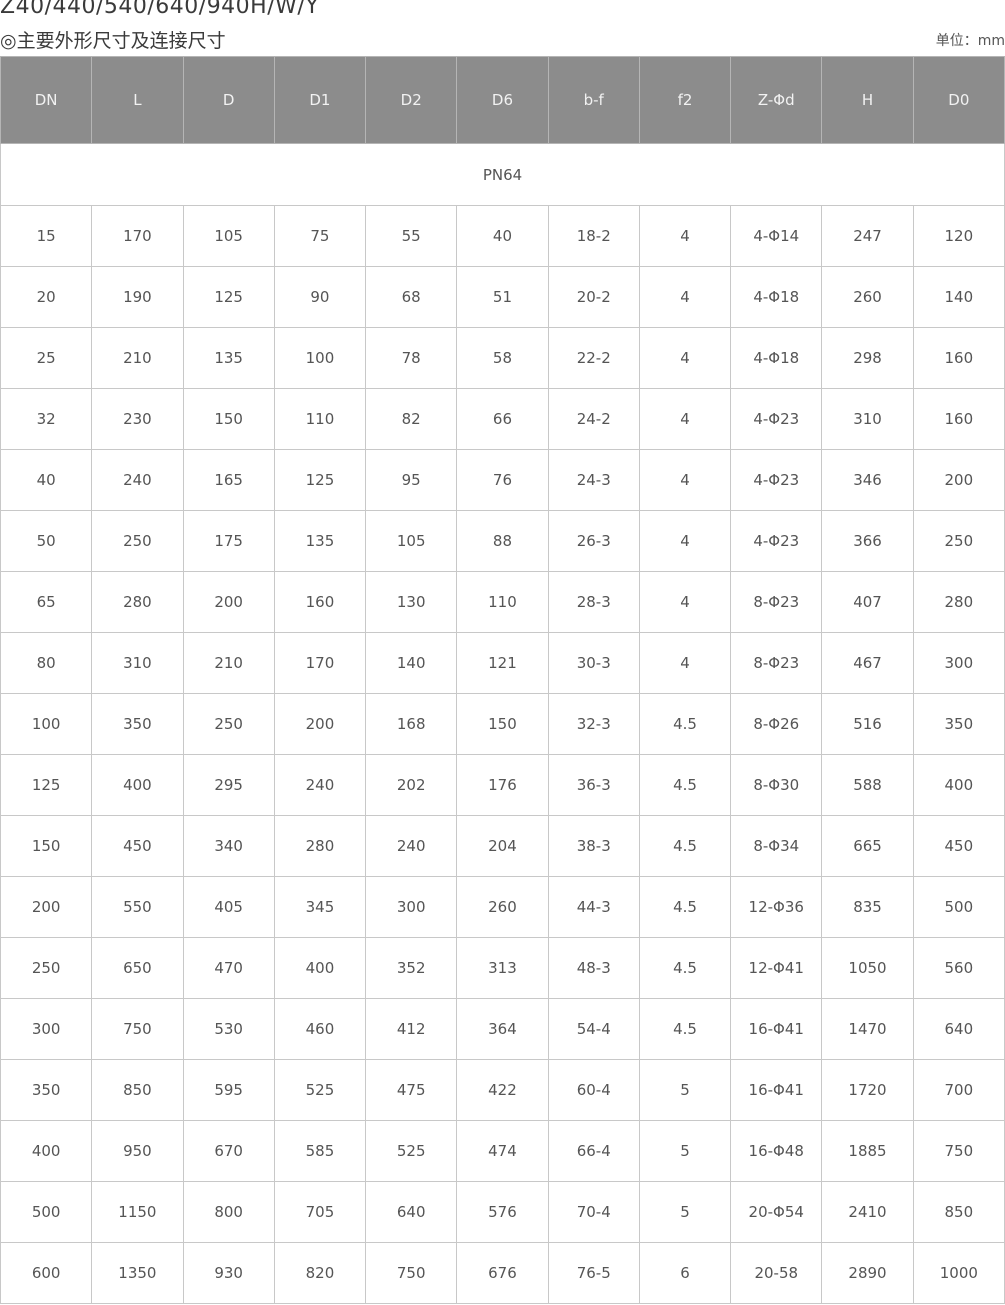  I want to click on table-cell: 640, so click(958, 1029).